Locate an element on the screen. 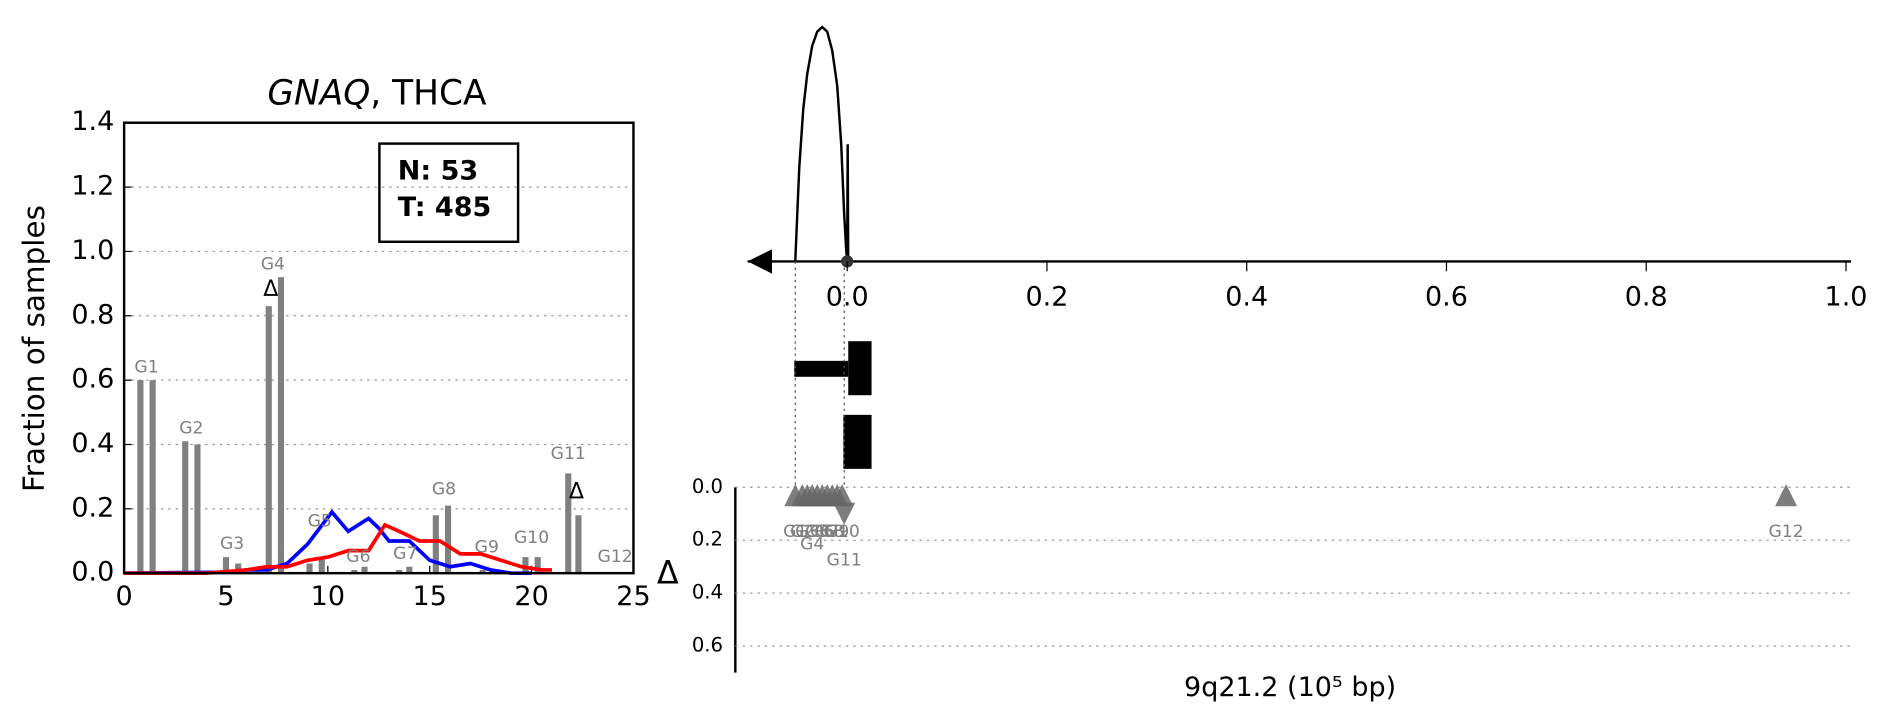 The image size is (1899, 718). marker-label: G10 is located at coordinates (842, 532).